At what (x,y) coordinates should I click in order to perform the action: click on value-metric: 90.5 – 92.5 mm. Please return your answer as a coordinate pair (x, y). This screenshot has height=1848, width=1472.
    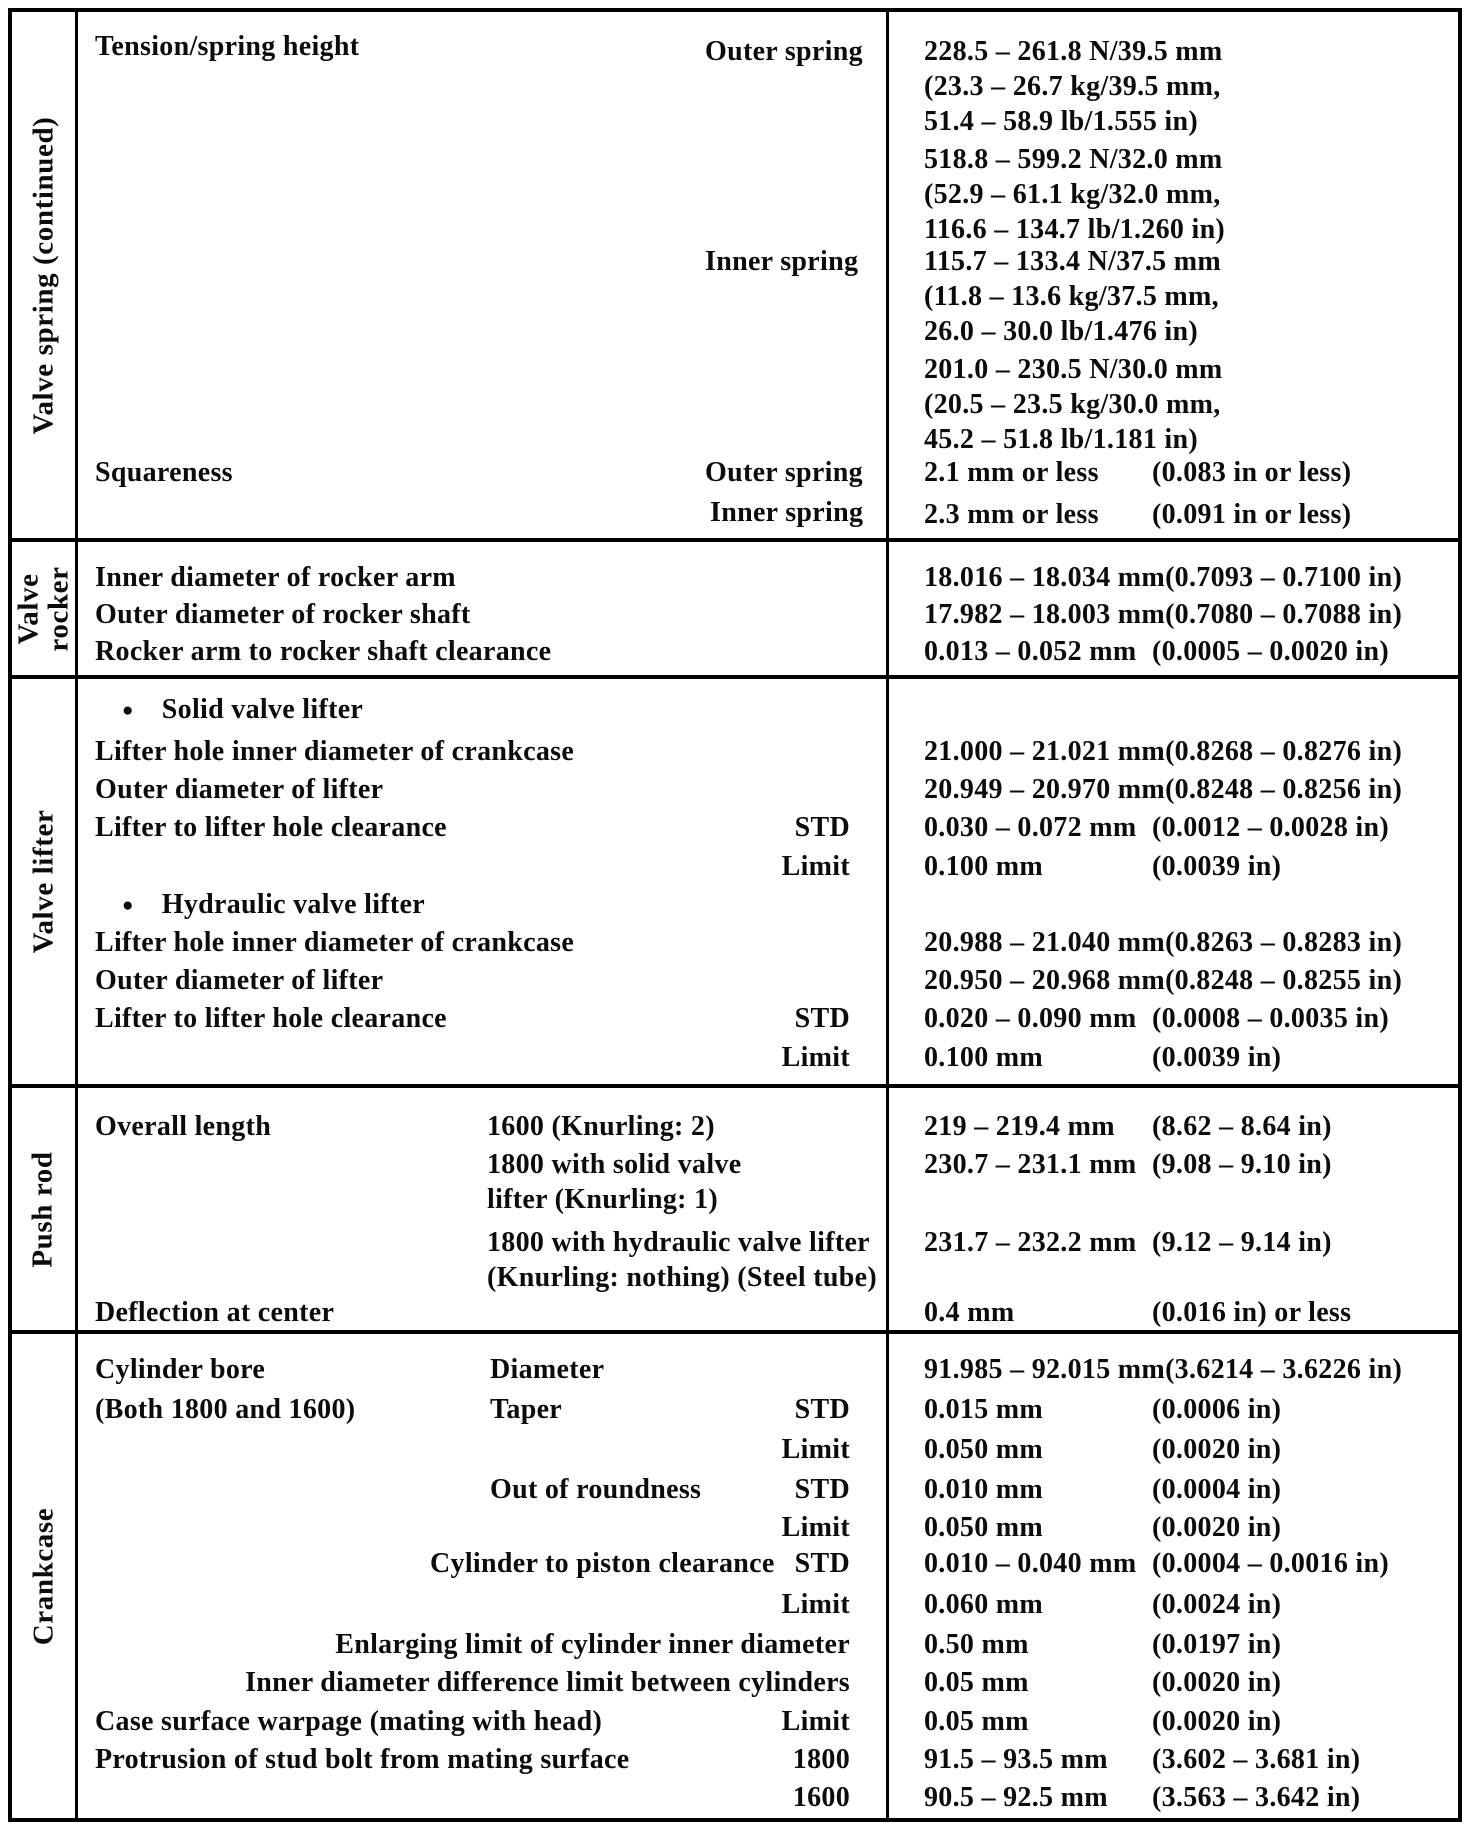
    Looking at the image, I should click on (1016, 1797).